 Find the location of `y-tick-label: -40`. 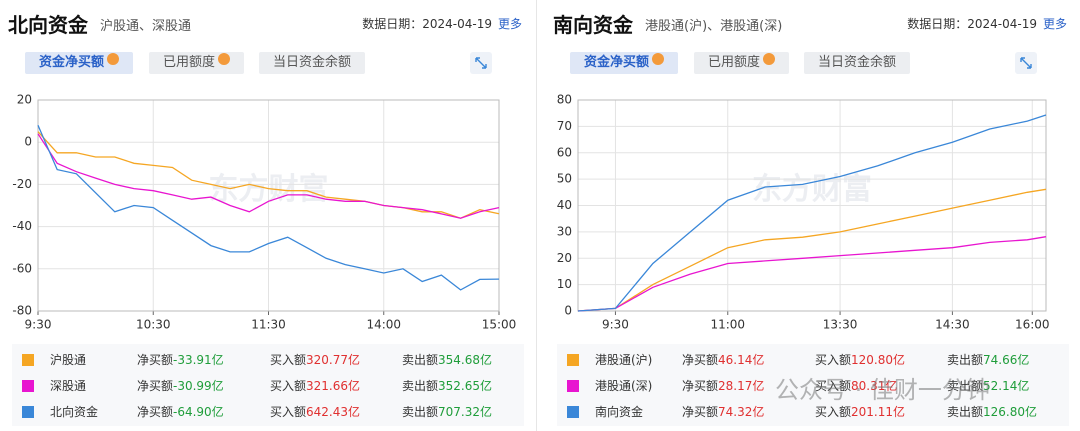

y-tick-label: -40 is located at coordinates (22, 226).